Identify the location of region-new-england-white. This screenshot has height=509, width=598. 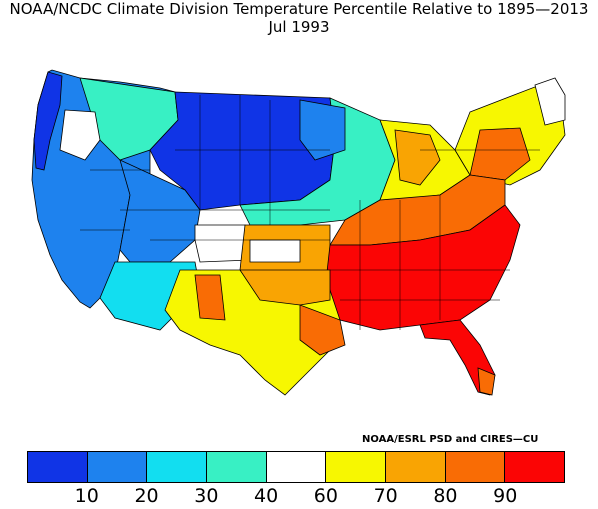
(550, 101).